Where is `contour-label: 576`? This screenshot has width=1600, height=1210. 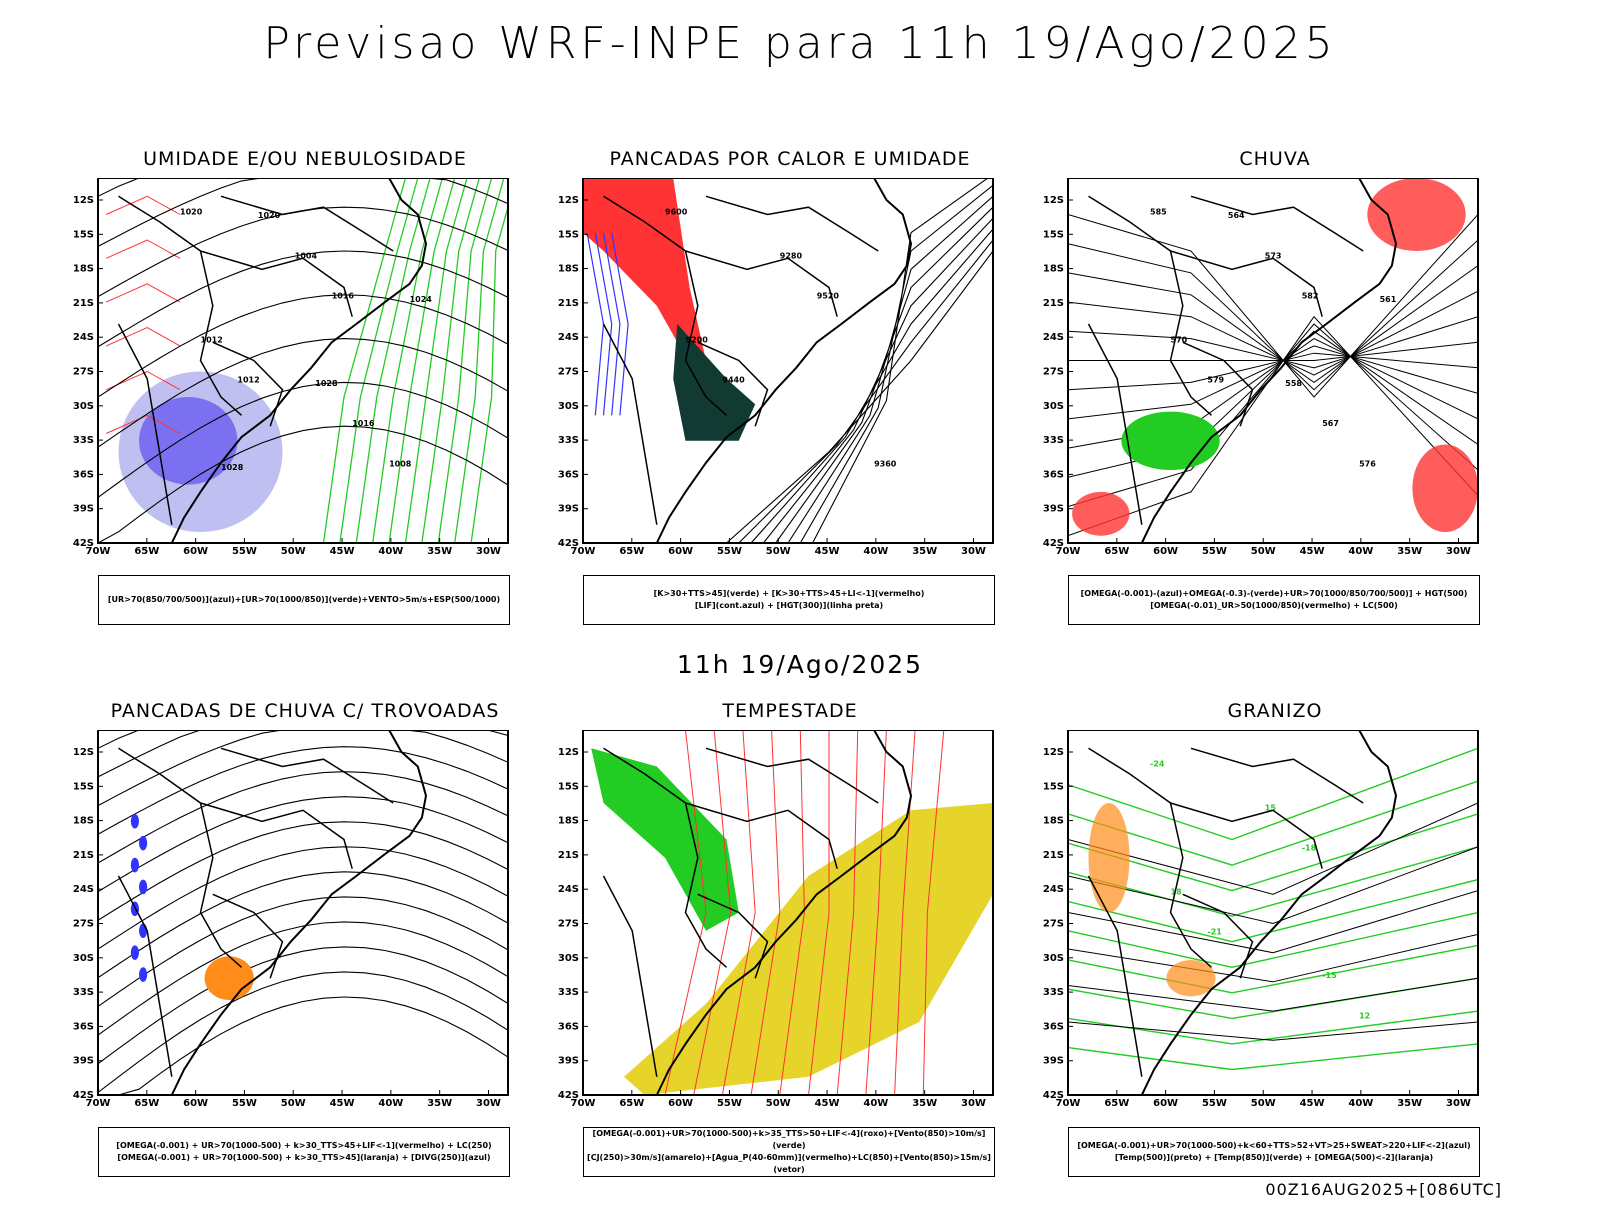 contour-label: 576 is located at coordinates (1367, 463).